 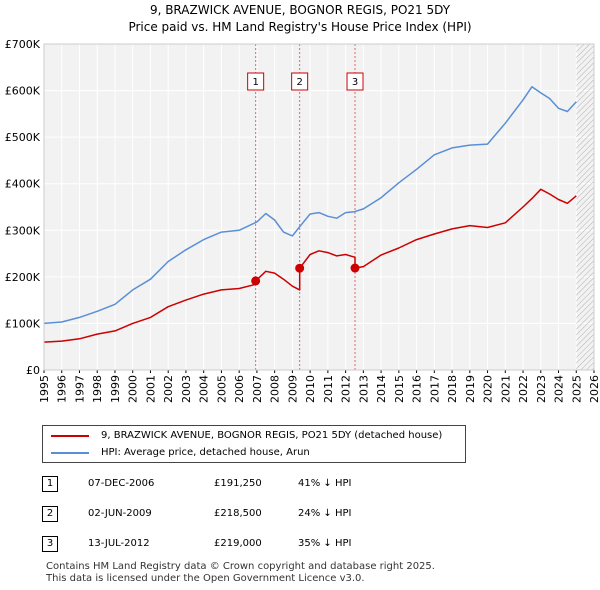 What do you see at coordinates (23, 44) in the screenshot?
I see `y-tick-label: £700K` at bounding box center [23, 44].